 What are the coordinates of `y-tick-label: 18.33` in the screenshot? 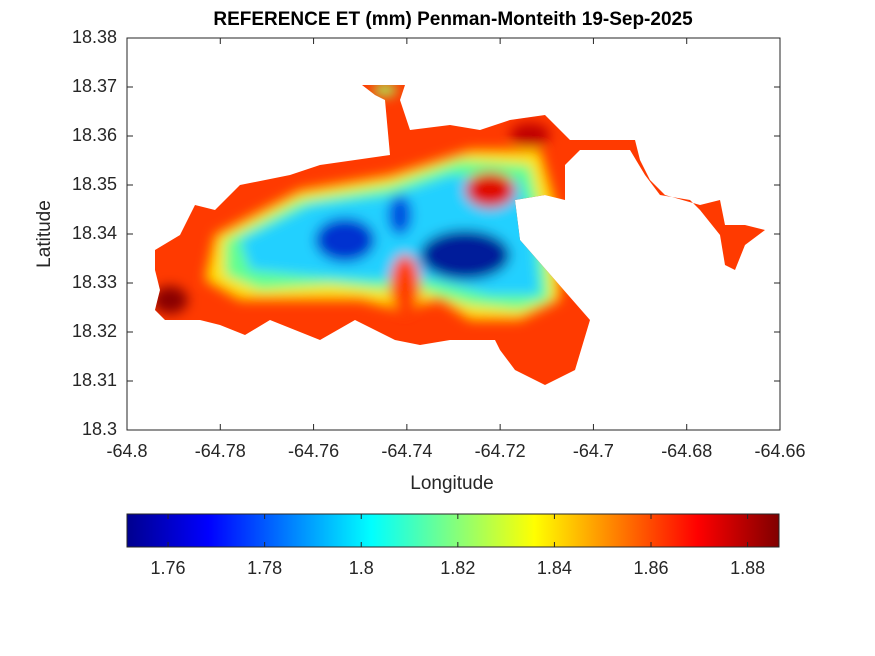 It's located at (94, 282).